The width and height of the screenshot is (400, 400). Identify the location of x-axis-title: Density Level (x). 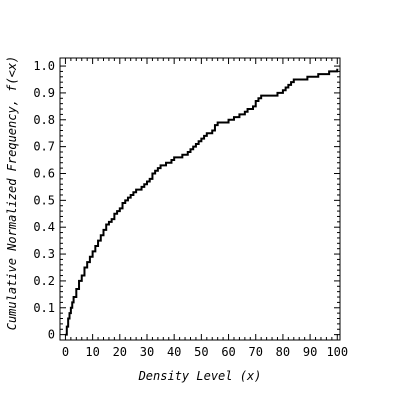
(200, 376).